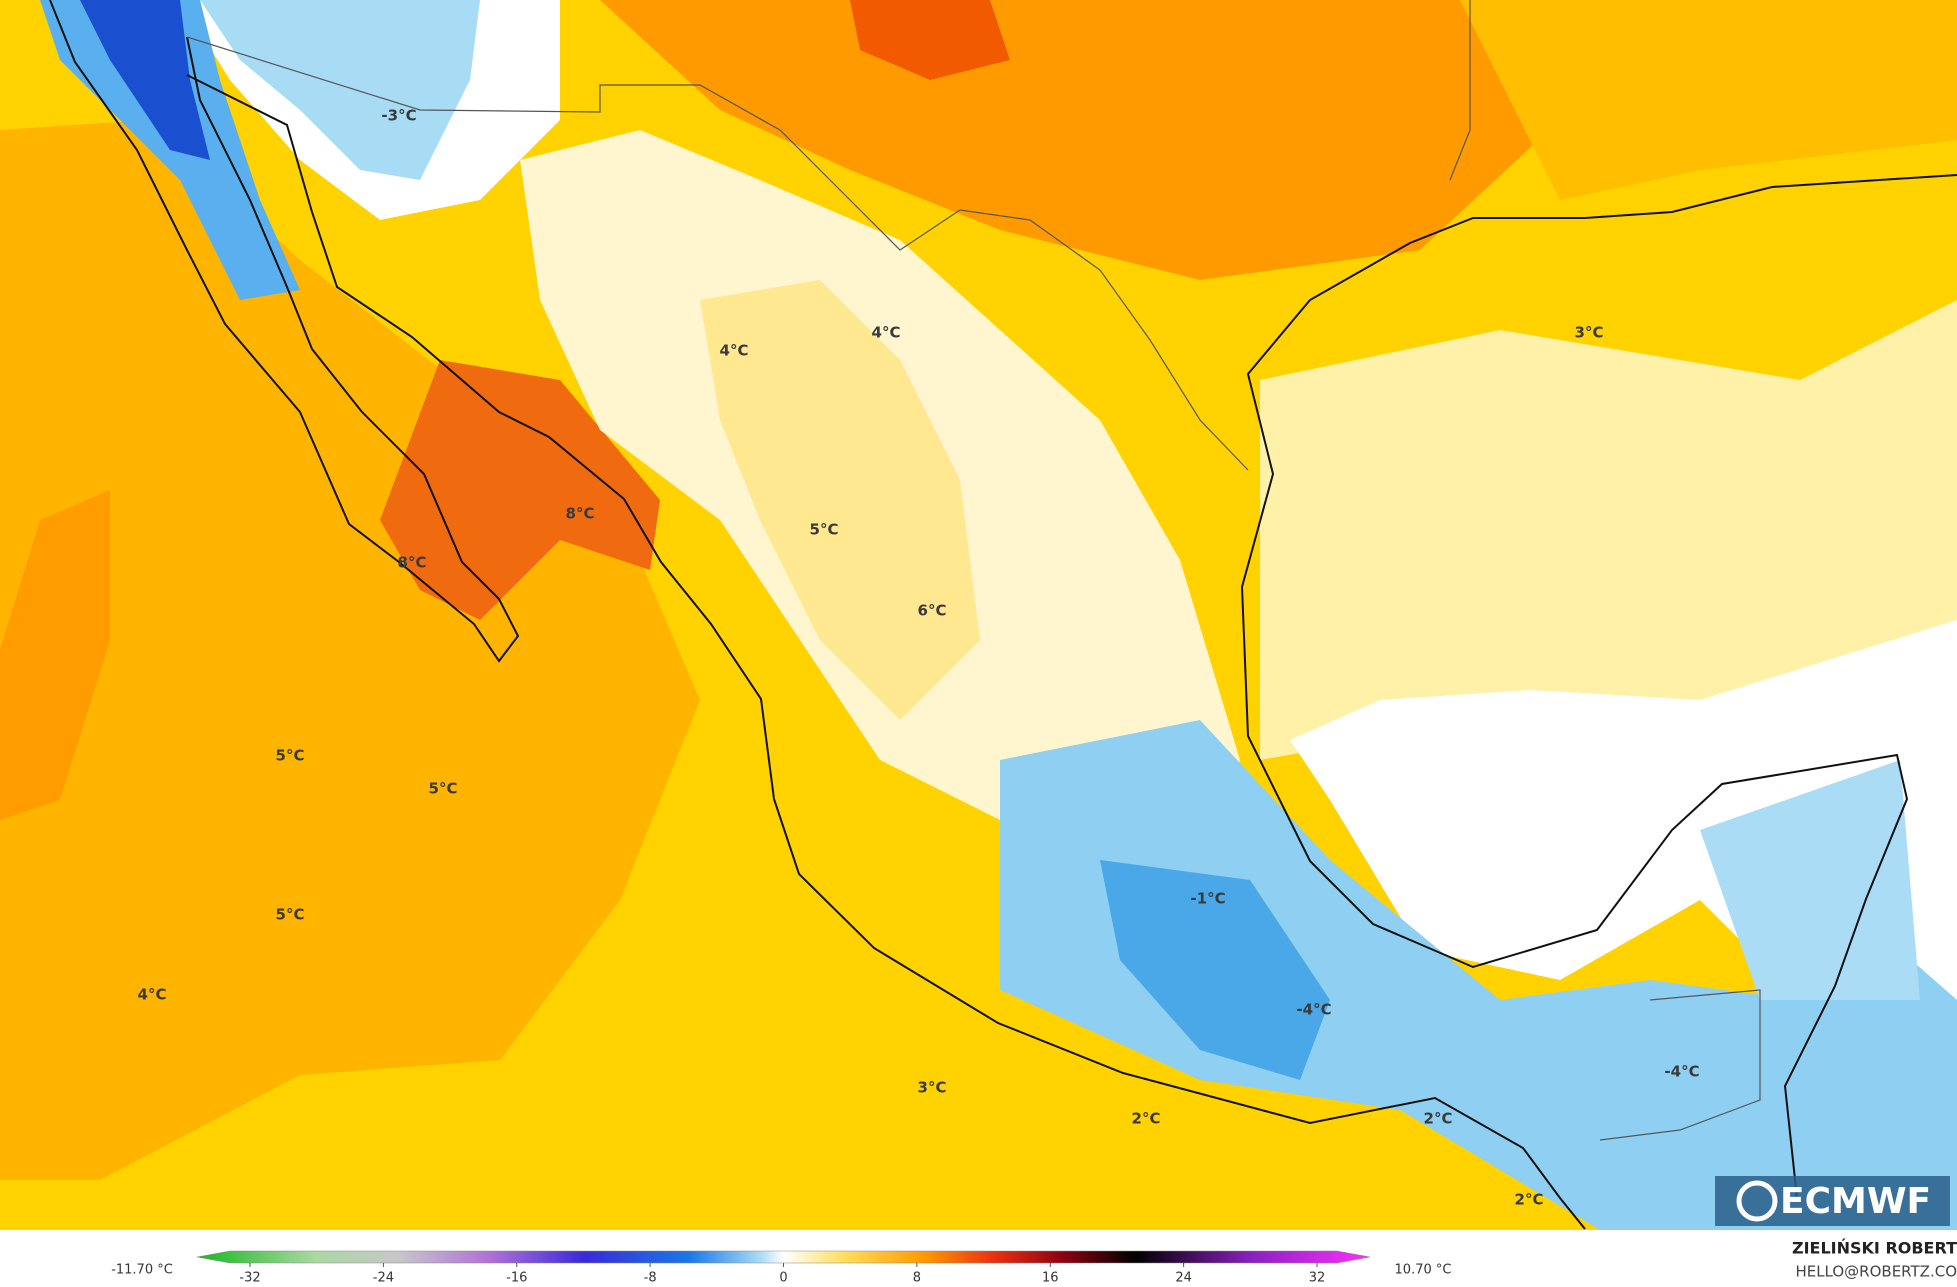  What do you see at coordinates (516, 1278) in the screenshot?
I see `colorbar-tick-label: -16` at bounding box center [516, 1278].